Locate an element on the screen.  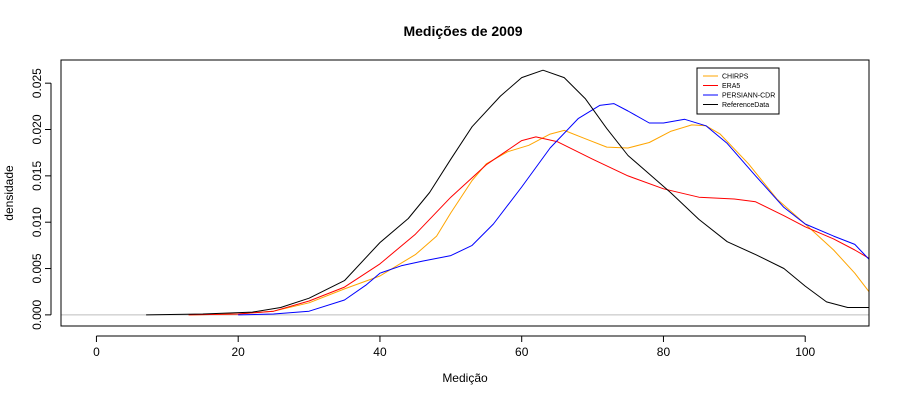
legend-label-era5: ERA5 is located at coordinates (731, 86).